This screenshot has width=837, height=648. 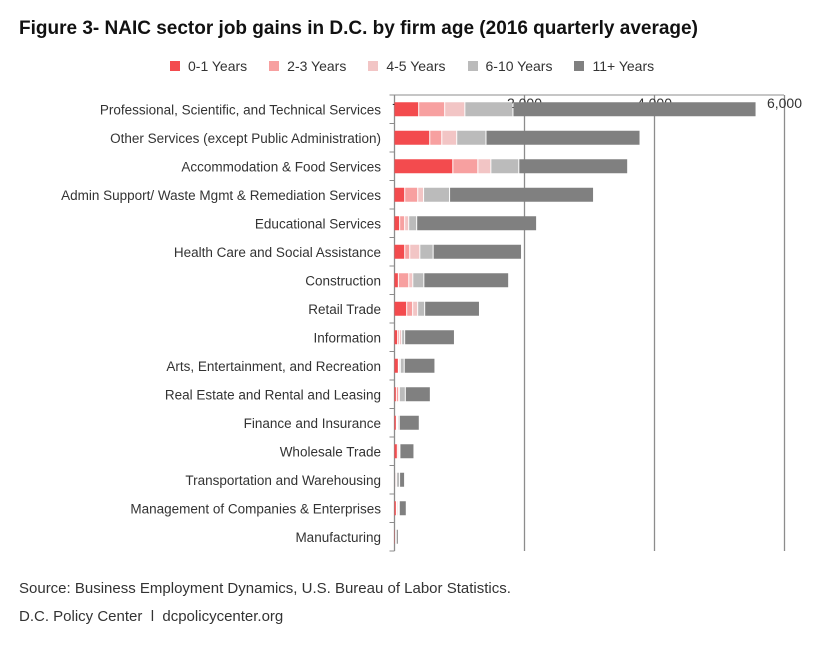 I want to click on category-label: Manufacturing, so click(x=338, y=537).